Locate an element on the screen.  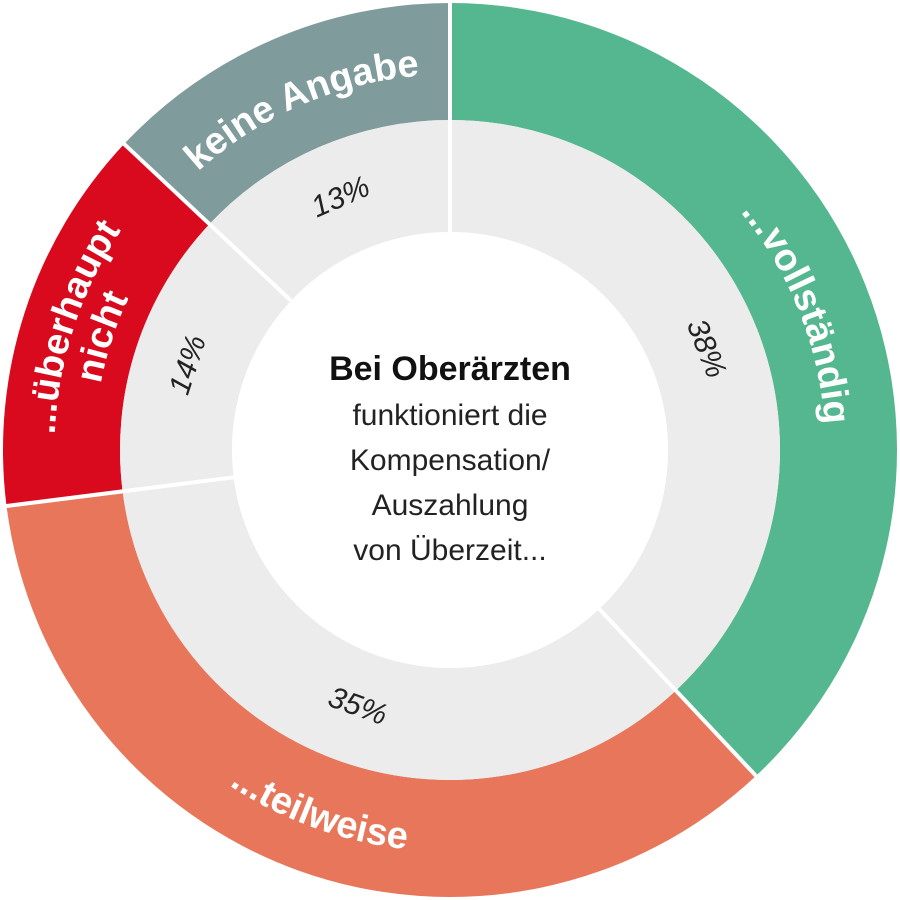
center-title: Bei Oberärzten is located at coordinates (450, 369).